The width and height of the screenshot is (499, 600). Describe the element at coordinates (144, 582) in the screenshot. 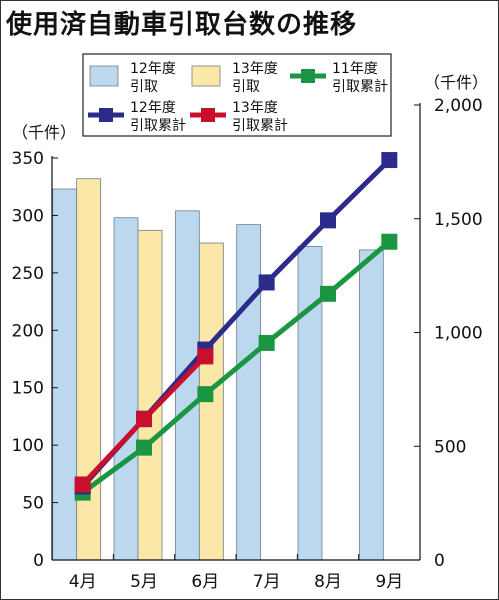

I see `x-tick-label-1: 5月` at that location.